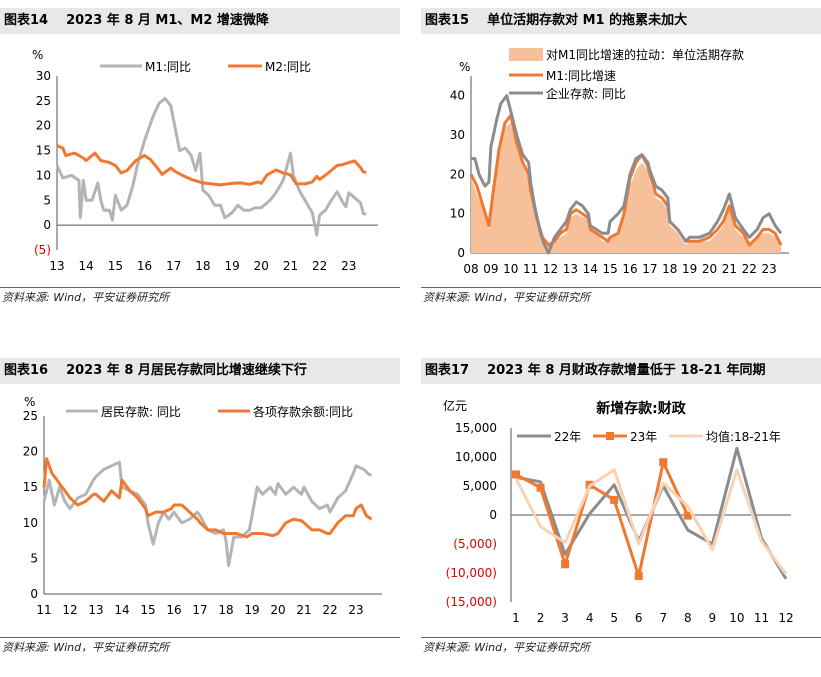 The width and height of the screenshot is (821, 677). What do you see at coordinates (475, 544) in the screenshot?
I see `y-tick-label: (5,000)` at bounding box center [475, 544].